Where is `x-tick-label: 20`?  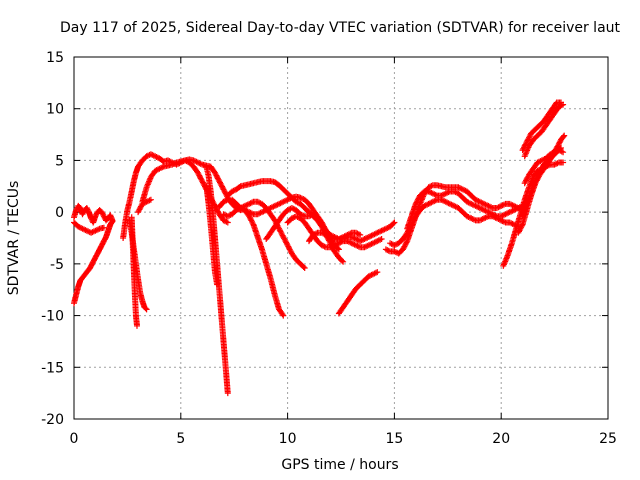 x-tick-label: 20 is located at coordinates (501, 439).